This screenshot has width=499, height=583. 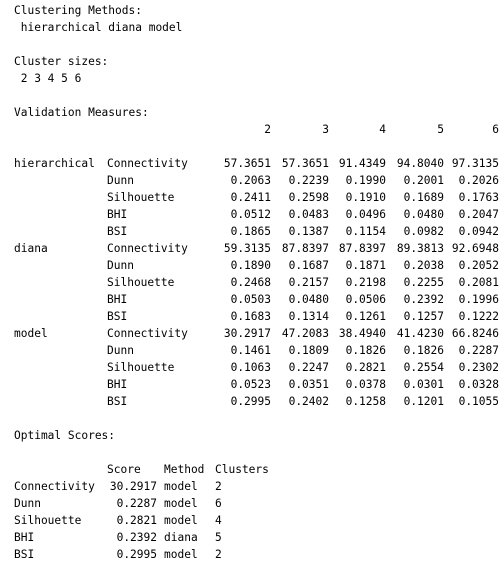 I want to click on validation-value-cell: 0.1055, so click(x=478, y=401).